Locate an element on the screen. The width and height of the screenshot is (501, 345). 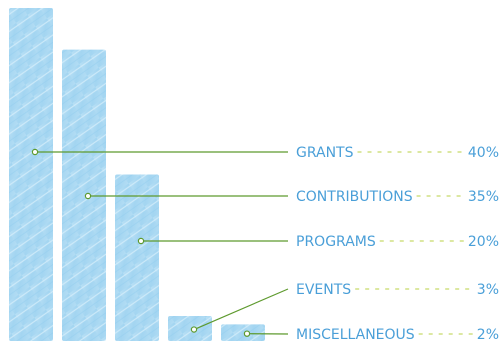
category-label-programs: PROGRAMS is located at coordinates (336, 242).